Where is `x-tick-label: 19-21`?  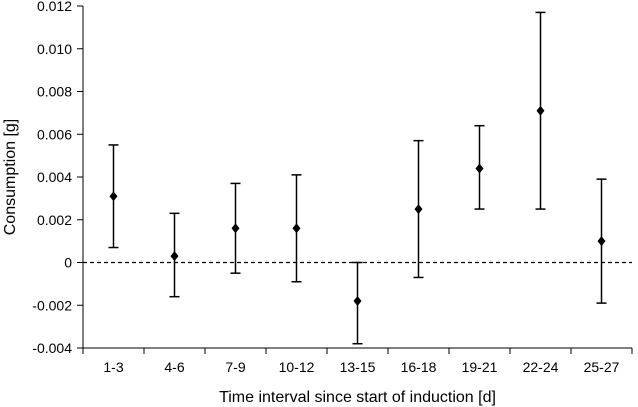 x-tick-label: 19-21 is located at coordinates (480, 367).